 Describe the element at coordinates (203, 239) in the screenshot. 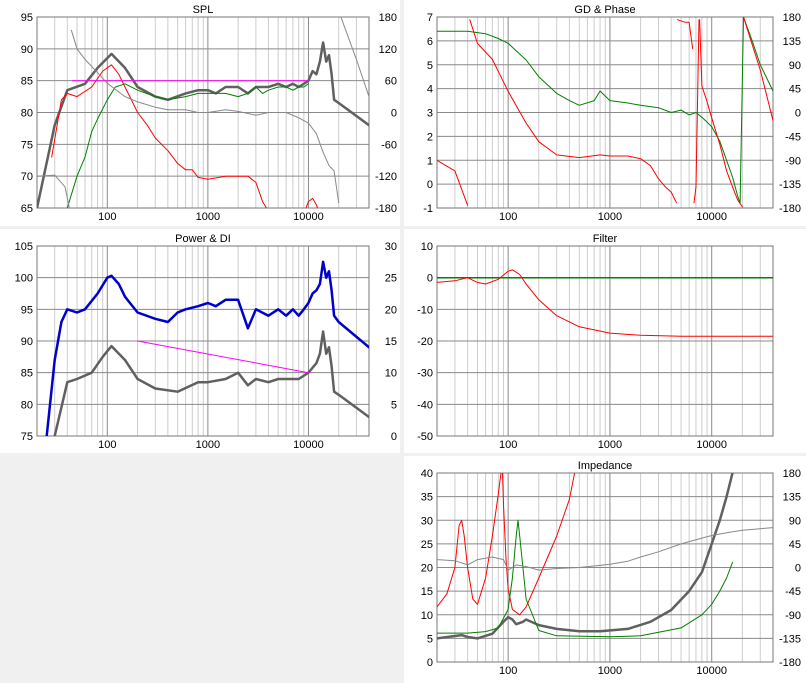

I see `chart-title: Power & DI` at that location.